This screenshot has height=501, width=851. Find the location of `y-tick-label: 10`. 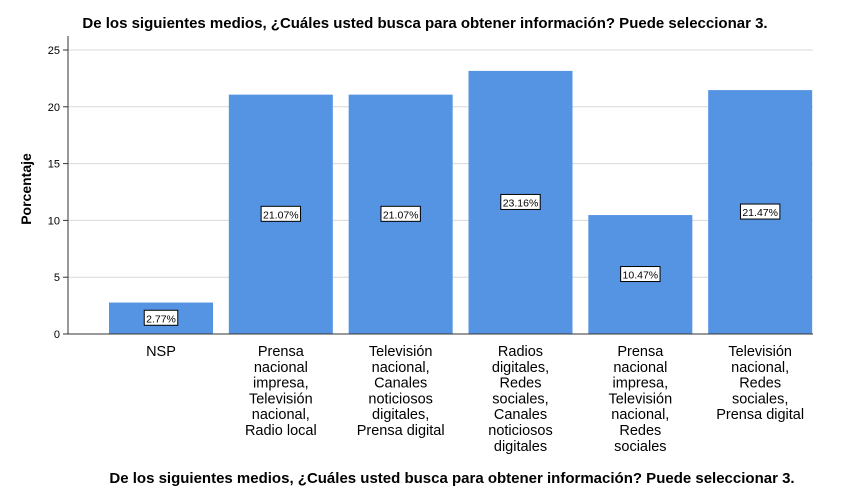

y-tick-label: 10 is located at coordinates (54, 221).